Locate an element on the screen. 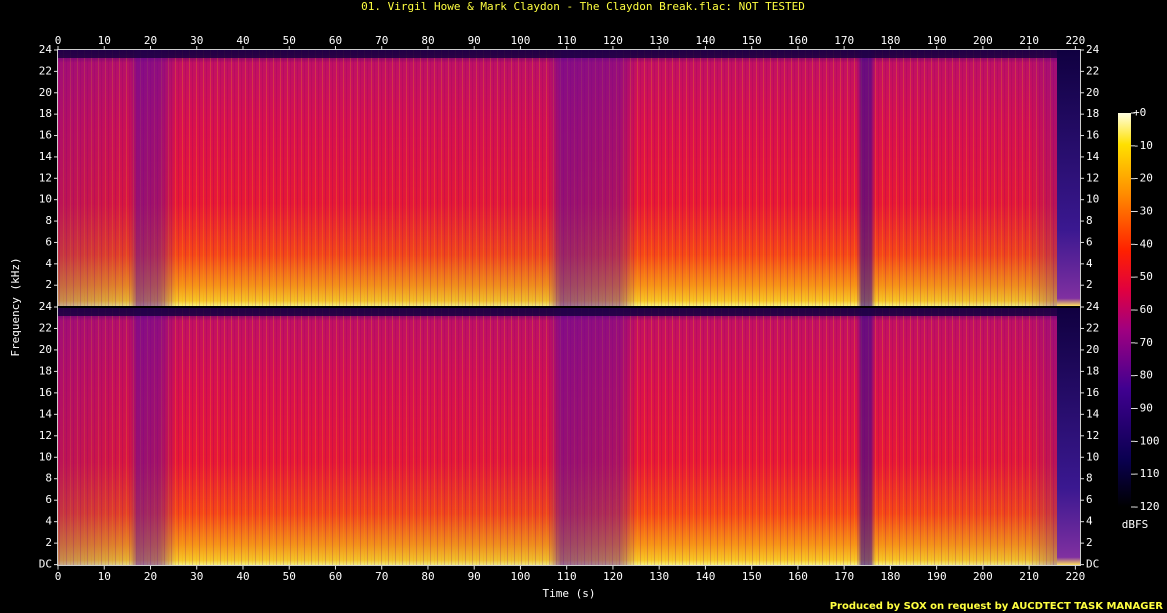  colorbar-tick-label: -20 is located at coordinates (1143, 178).